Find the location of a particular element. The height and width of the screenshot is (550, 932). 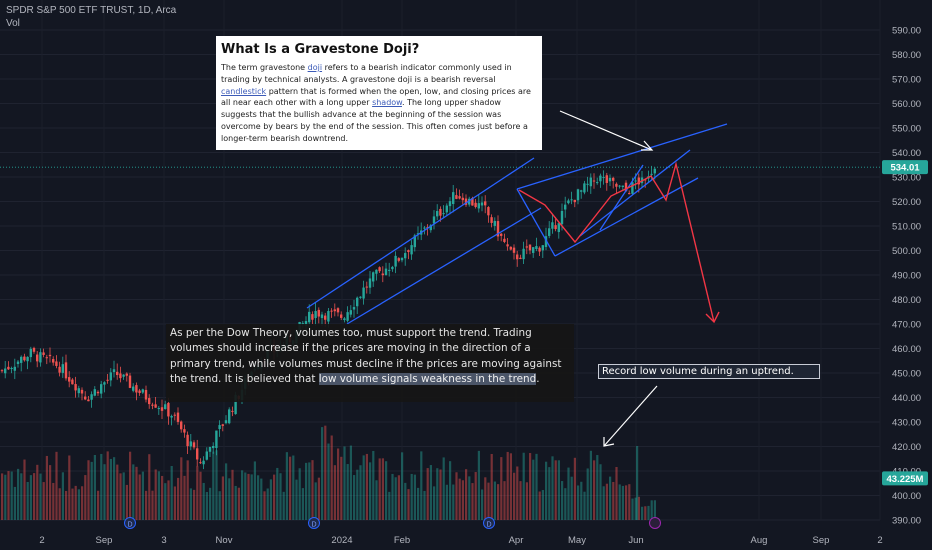

split-marker is located at coordinates (655, 523).